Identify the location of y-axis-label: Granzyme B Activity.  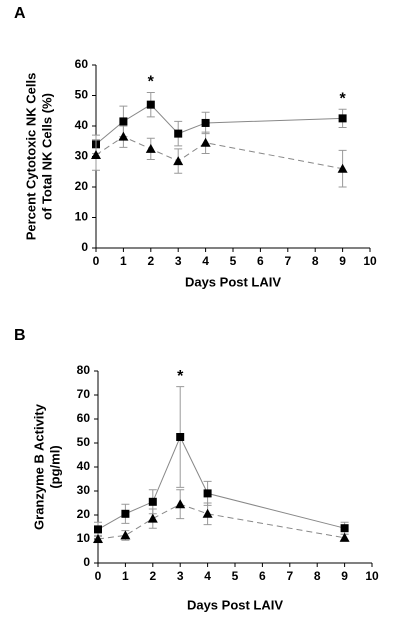
(38, 466).